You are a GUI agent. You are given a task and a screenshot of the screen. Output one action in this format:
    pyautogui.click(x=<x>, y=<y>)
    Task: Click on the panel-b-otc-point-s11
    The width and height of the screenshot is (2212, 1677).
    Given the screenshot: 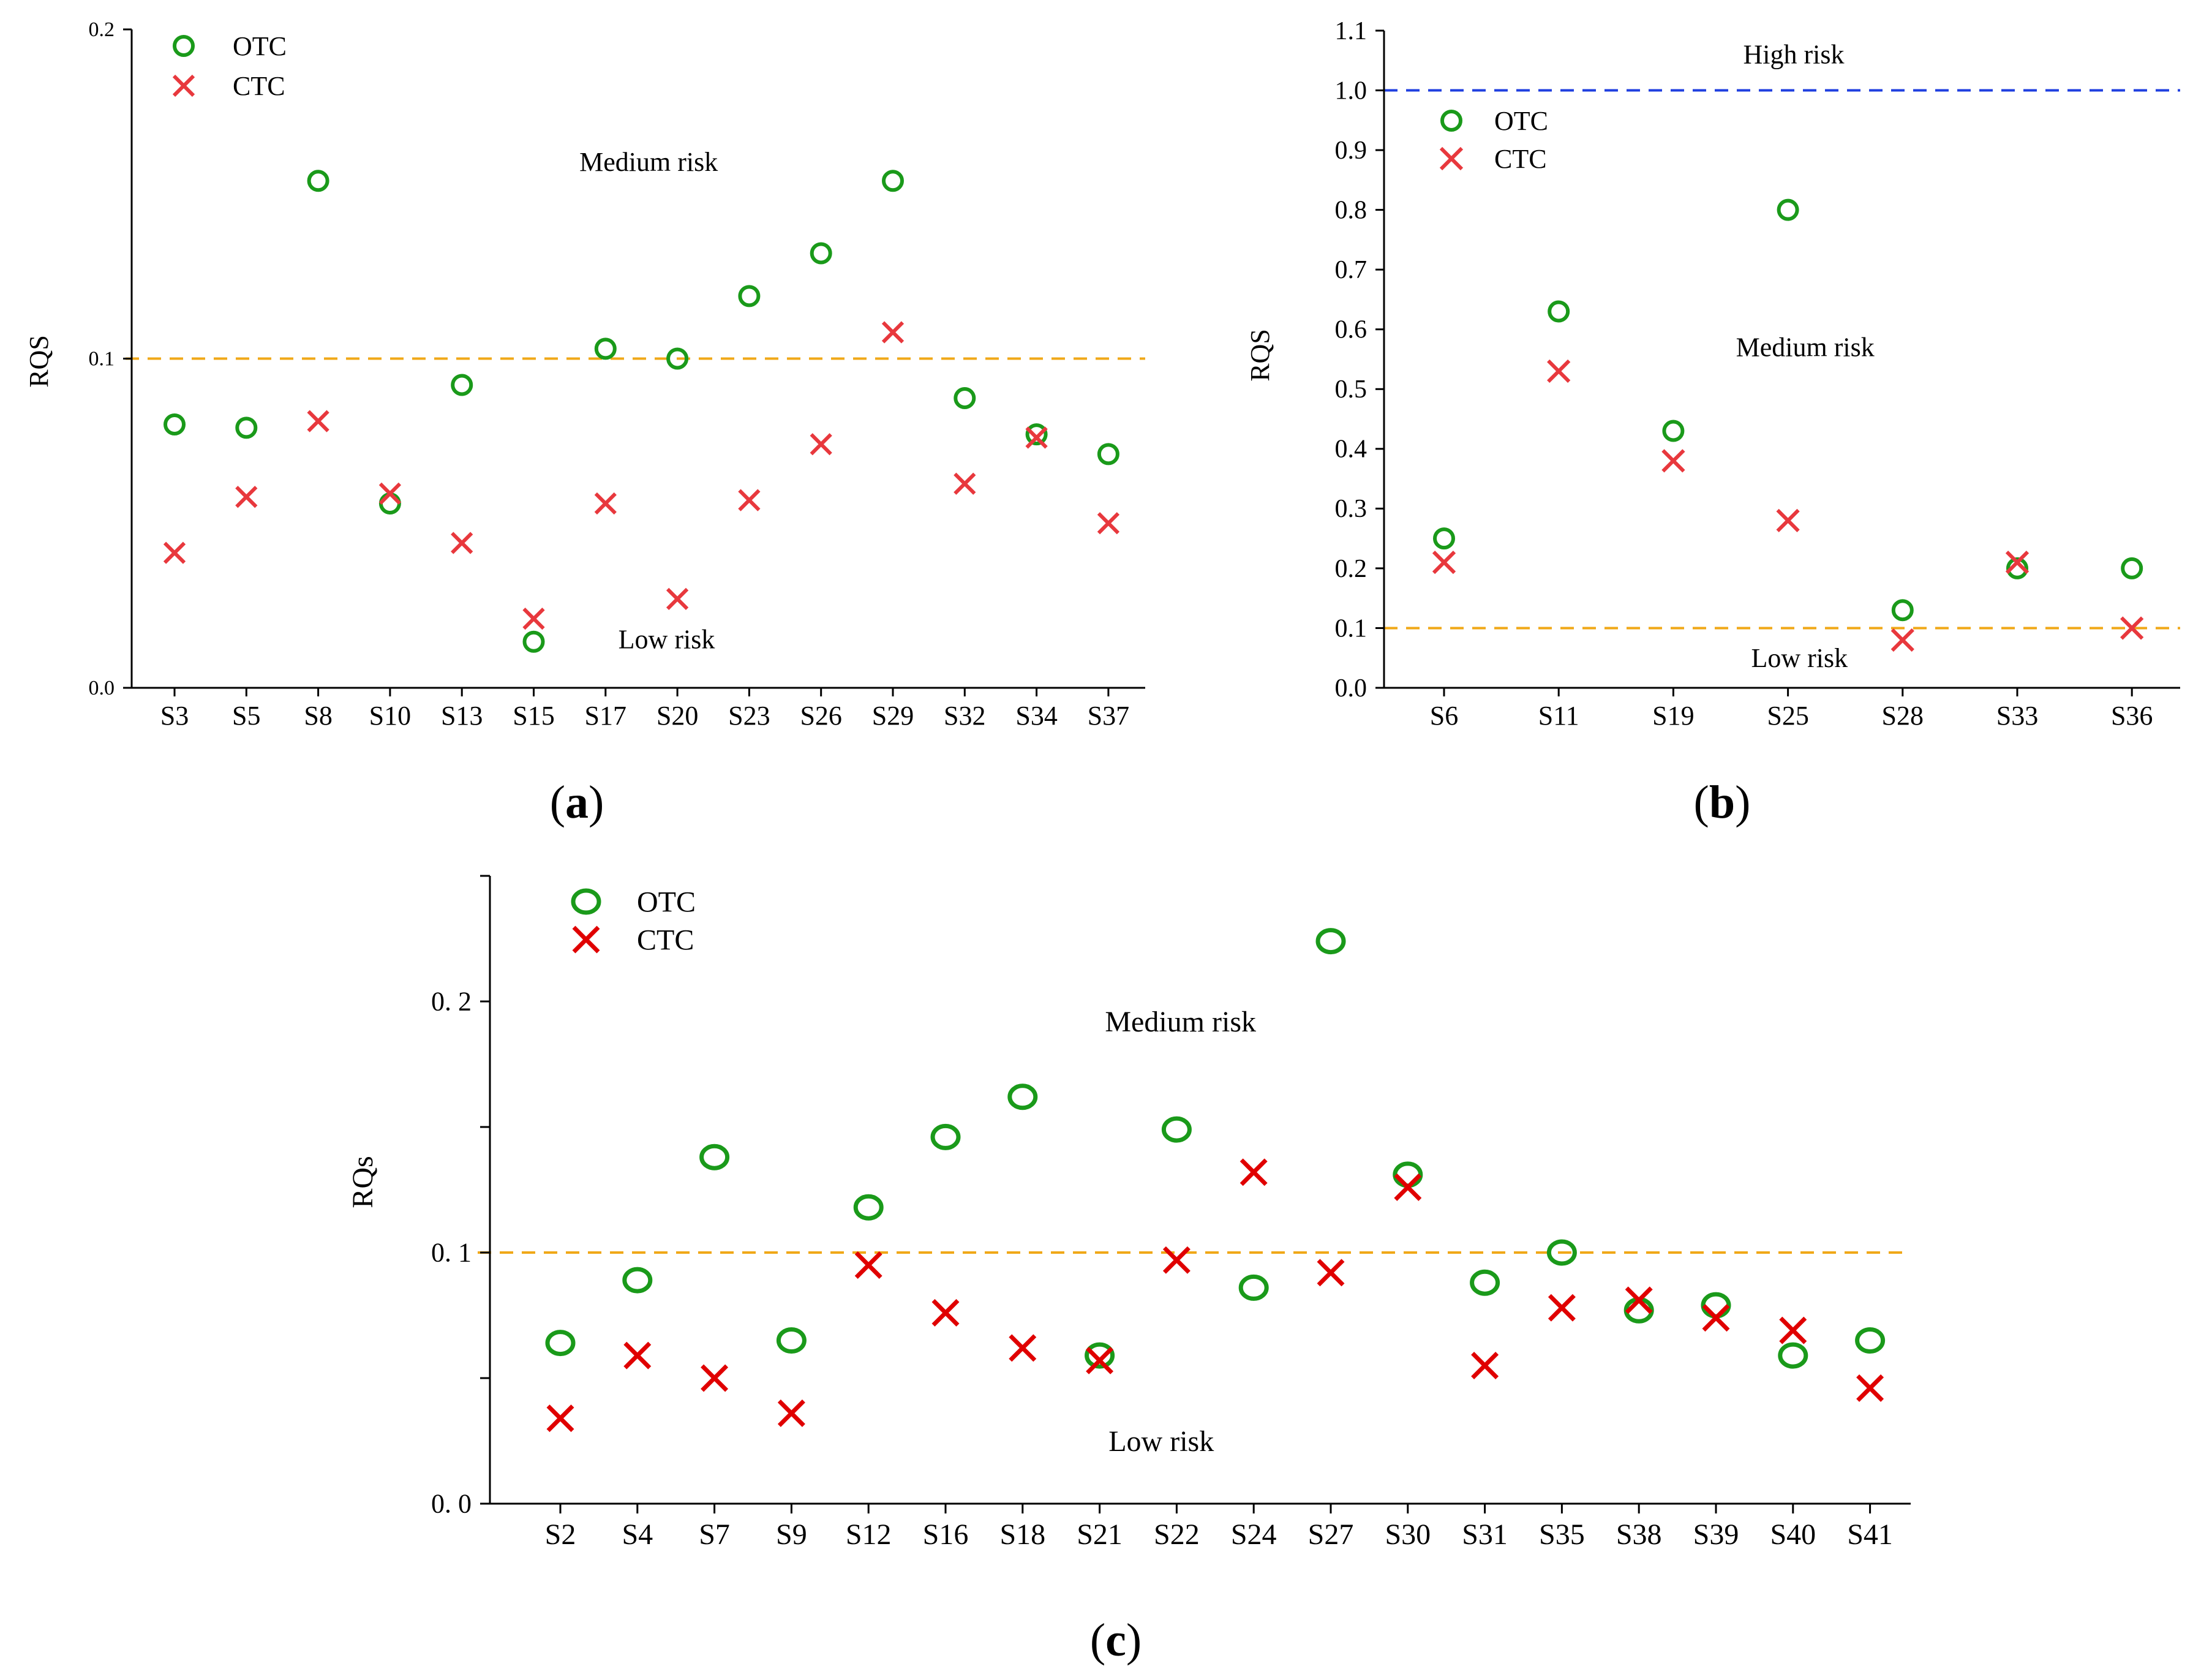 What is the action you would take?
    pyautogui.click(x=1559, y=311)
    